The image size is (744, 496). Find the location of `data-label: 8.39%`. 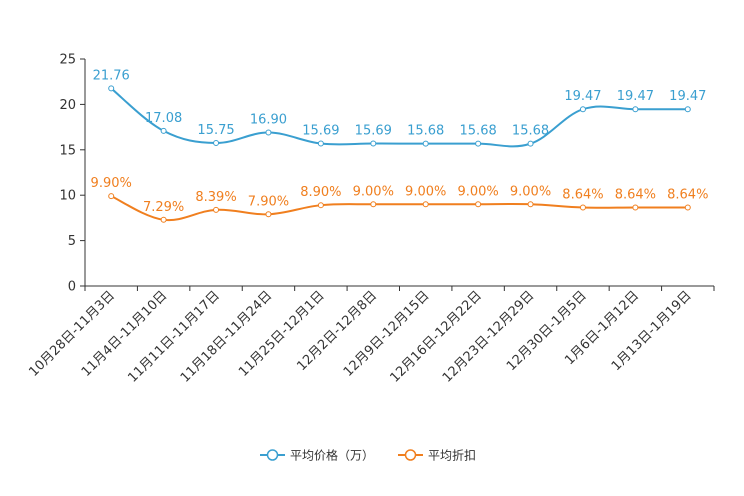

data-label: 8.39% is located at coordinates (215, 197).